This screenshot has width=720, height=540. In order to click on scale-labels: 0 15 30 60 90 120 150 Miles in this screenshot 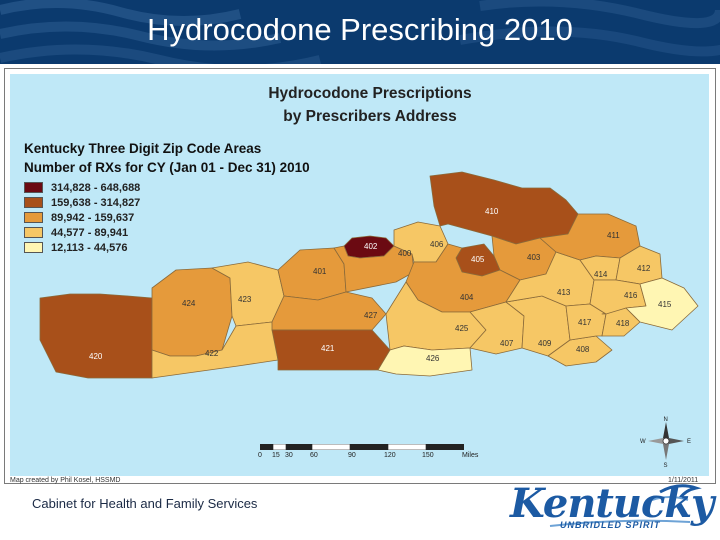, I will do `click(372, 458)`.